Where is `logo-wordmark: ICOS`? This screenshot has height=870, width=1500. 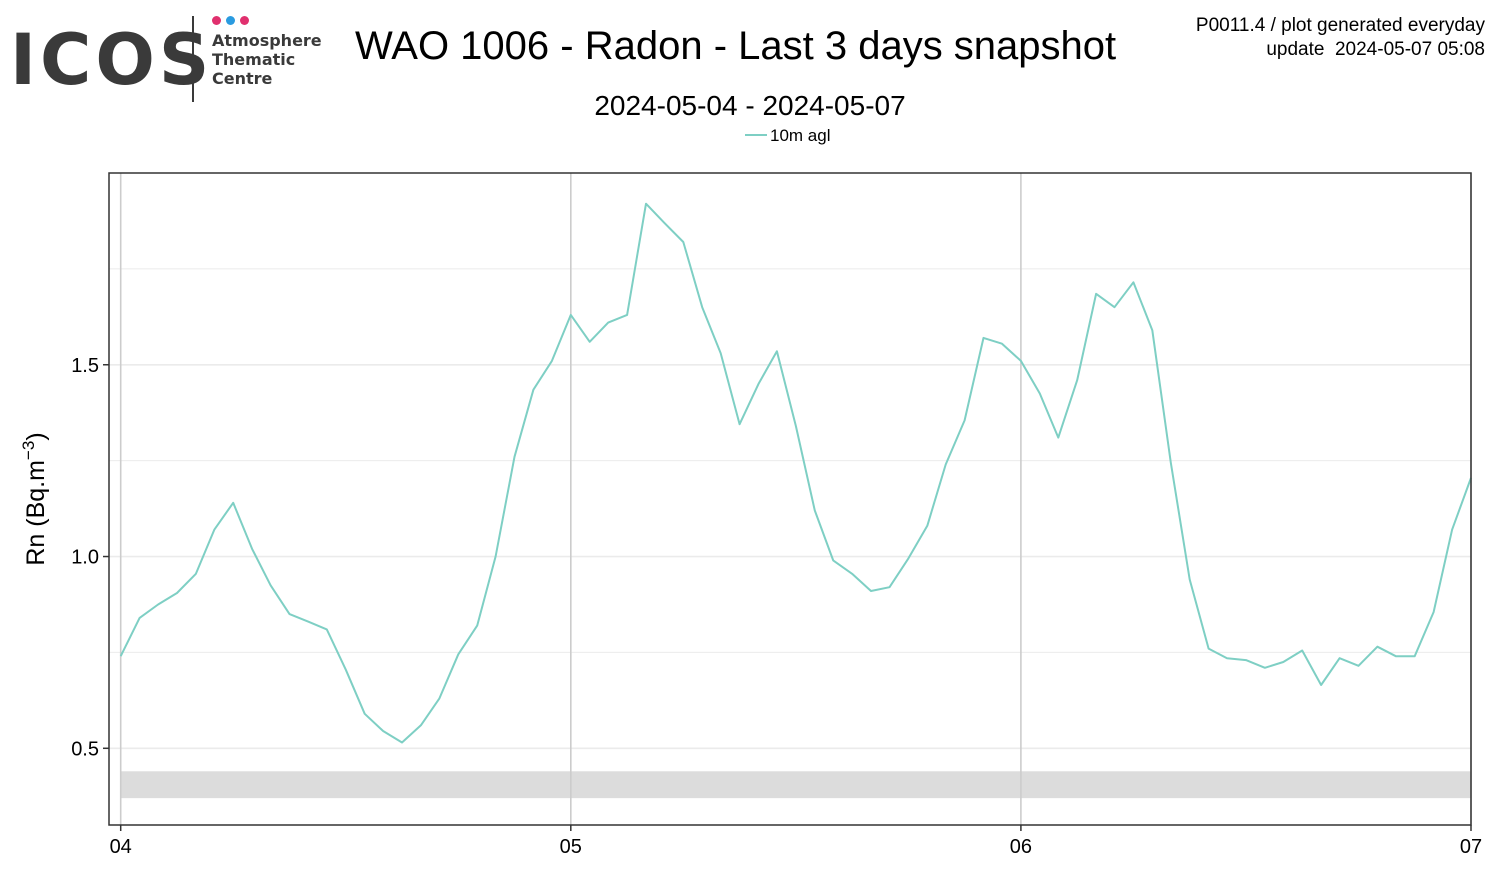 logo-wordmark: ICOS is located at coordinates (112, 60).